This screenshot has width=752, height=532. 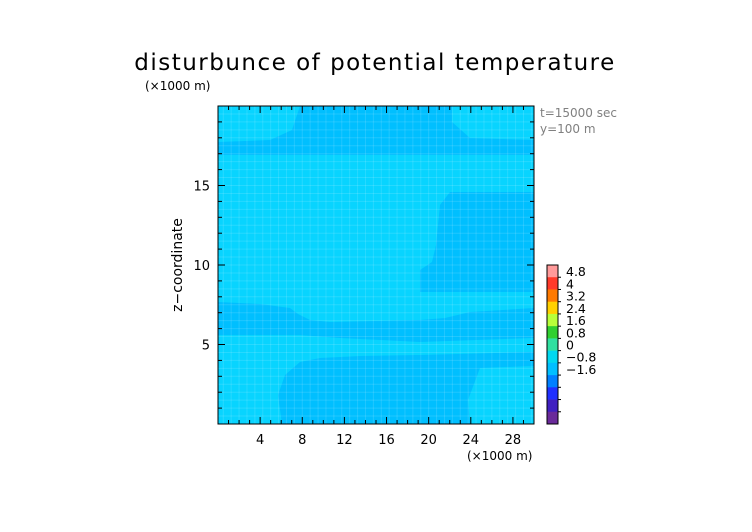 What do you see at coordinates (177, 86) in the screenshot?
I see `y-axis-unit: (×1000 m)` at bounding box center [177, 86].